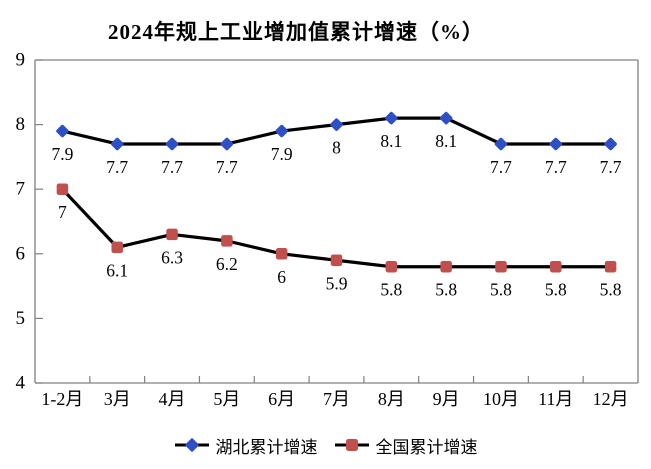  Describe the element at coordinates (426, 447) in the screenshot. I see `legend-label-national: 全国累计增速` at that location.